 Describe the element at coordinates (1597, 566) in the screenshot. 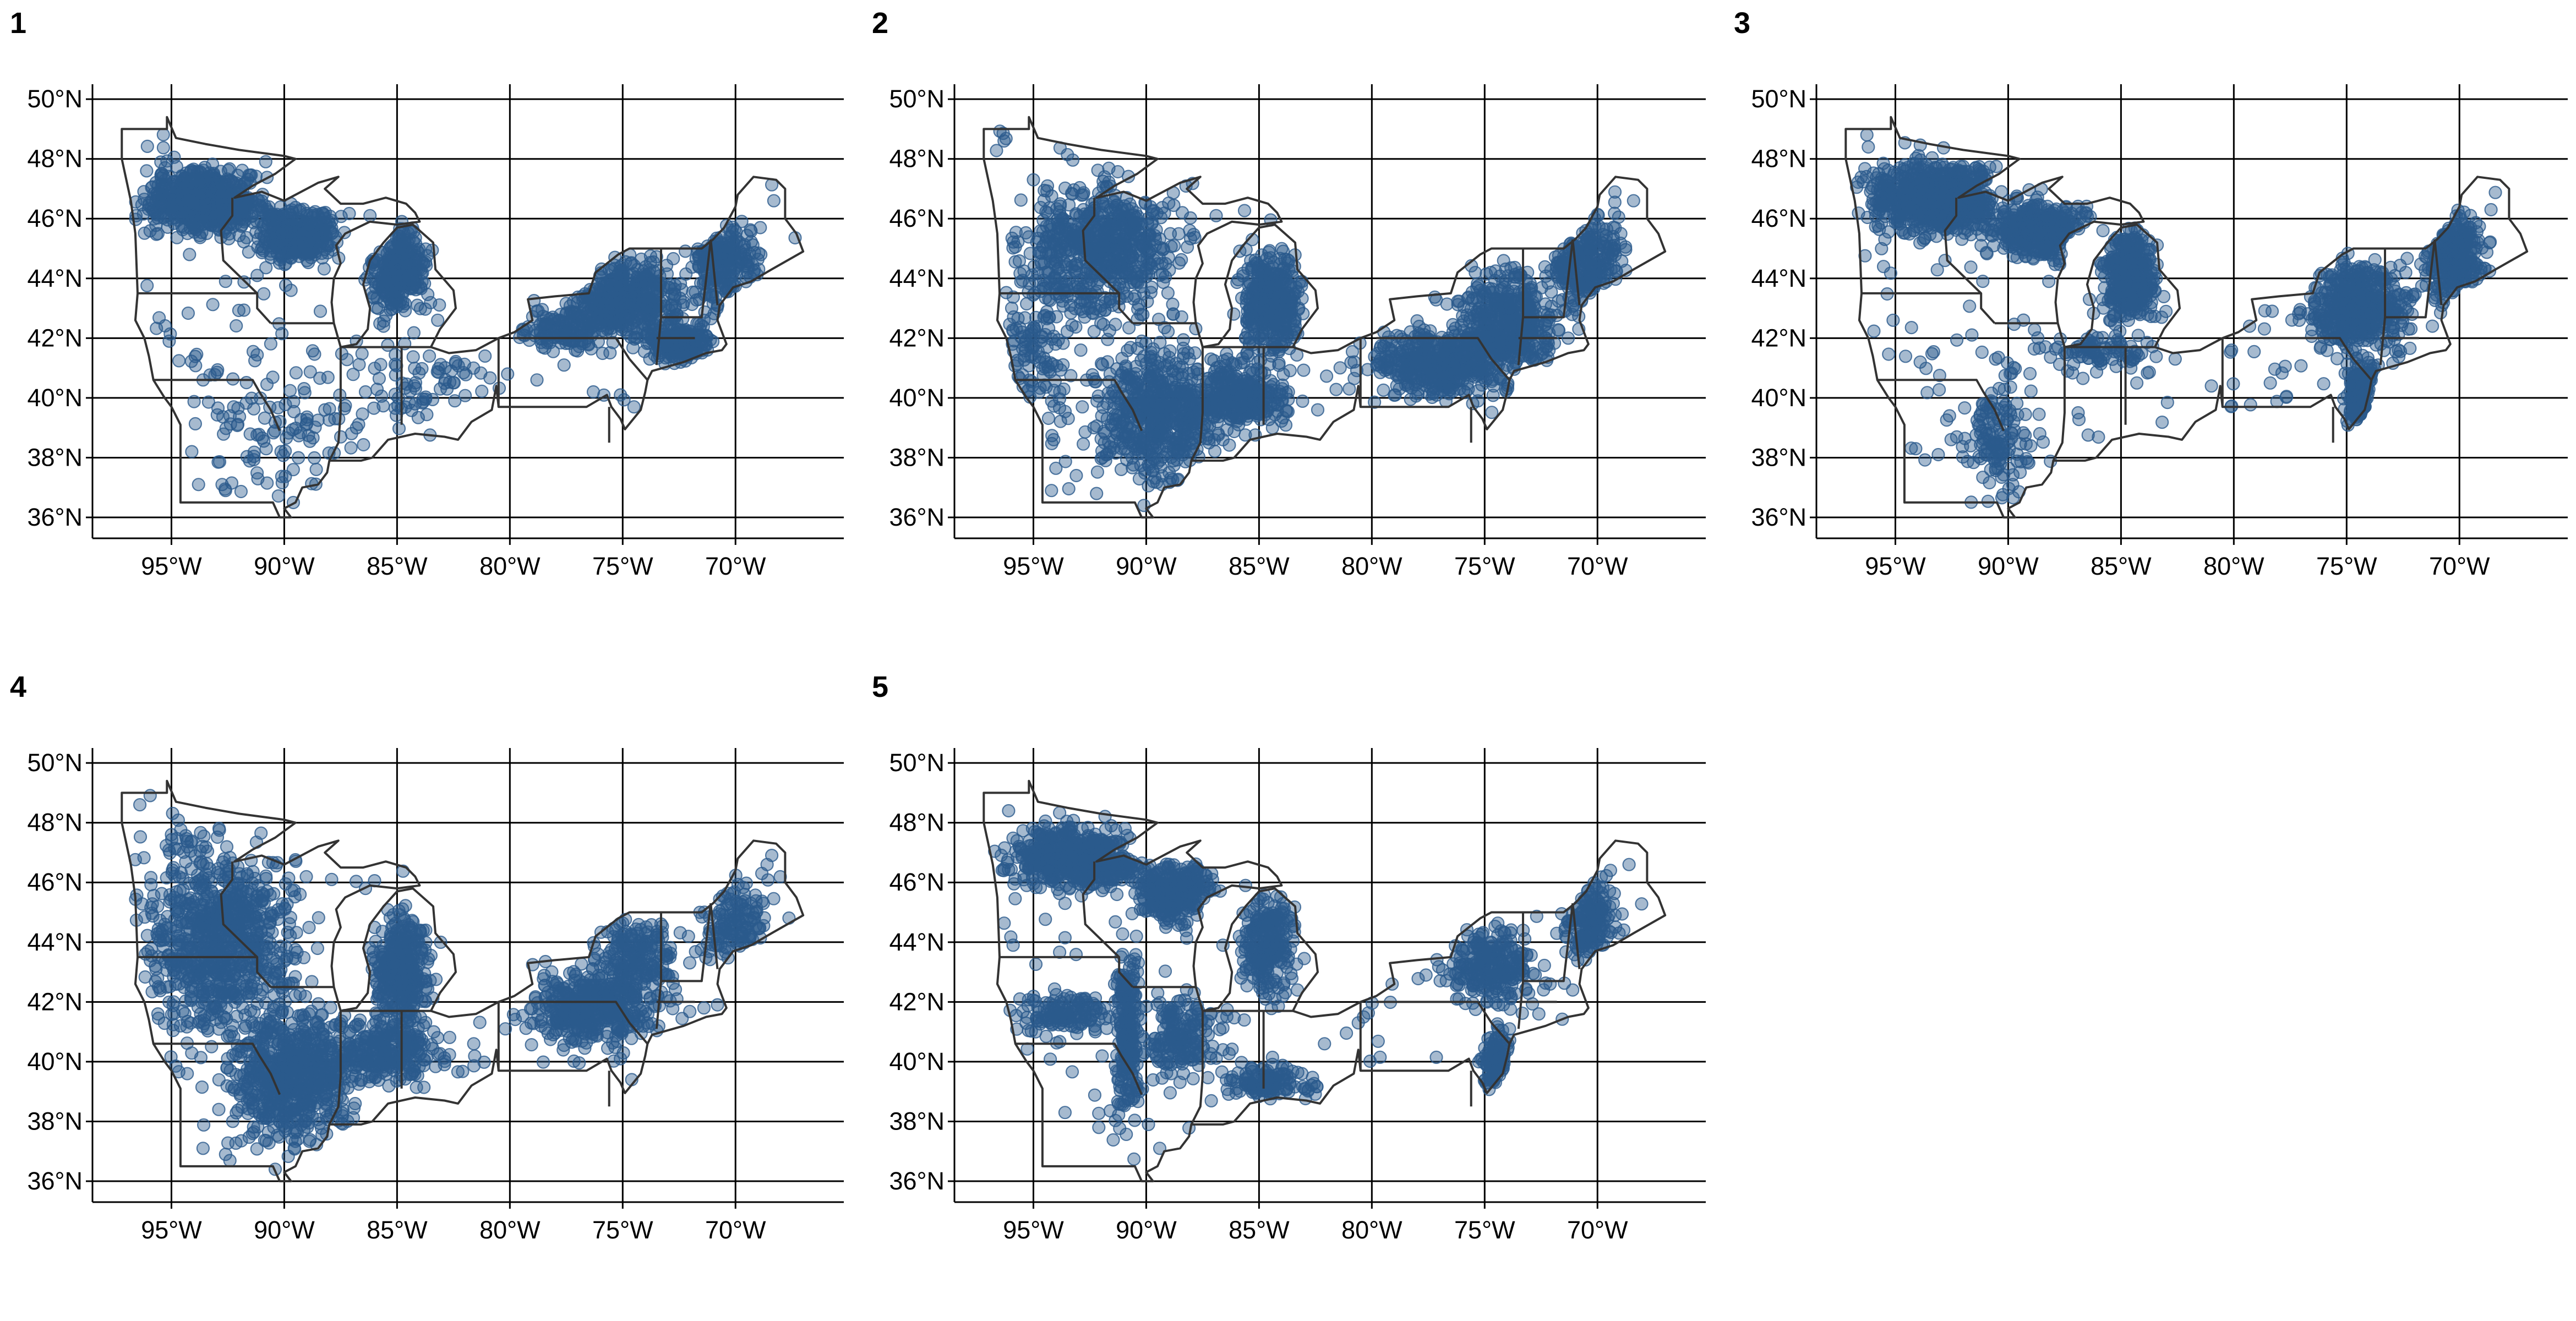

I see `x-tick-label: 70°W` at that location.